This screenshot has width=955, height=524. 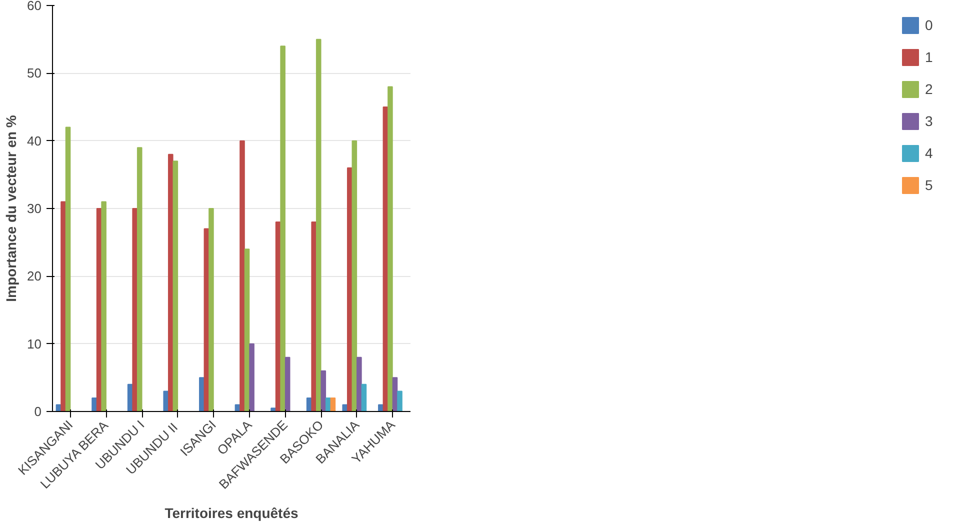 What do you see at coordinates (929, 121) in the screenshot?
I see `legend-label: 3` at bounding box center [929, 121].